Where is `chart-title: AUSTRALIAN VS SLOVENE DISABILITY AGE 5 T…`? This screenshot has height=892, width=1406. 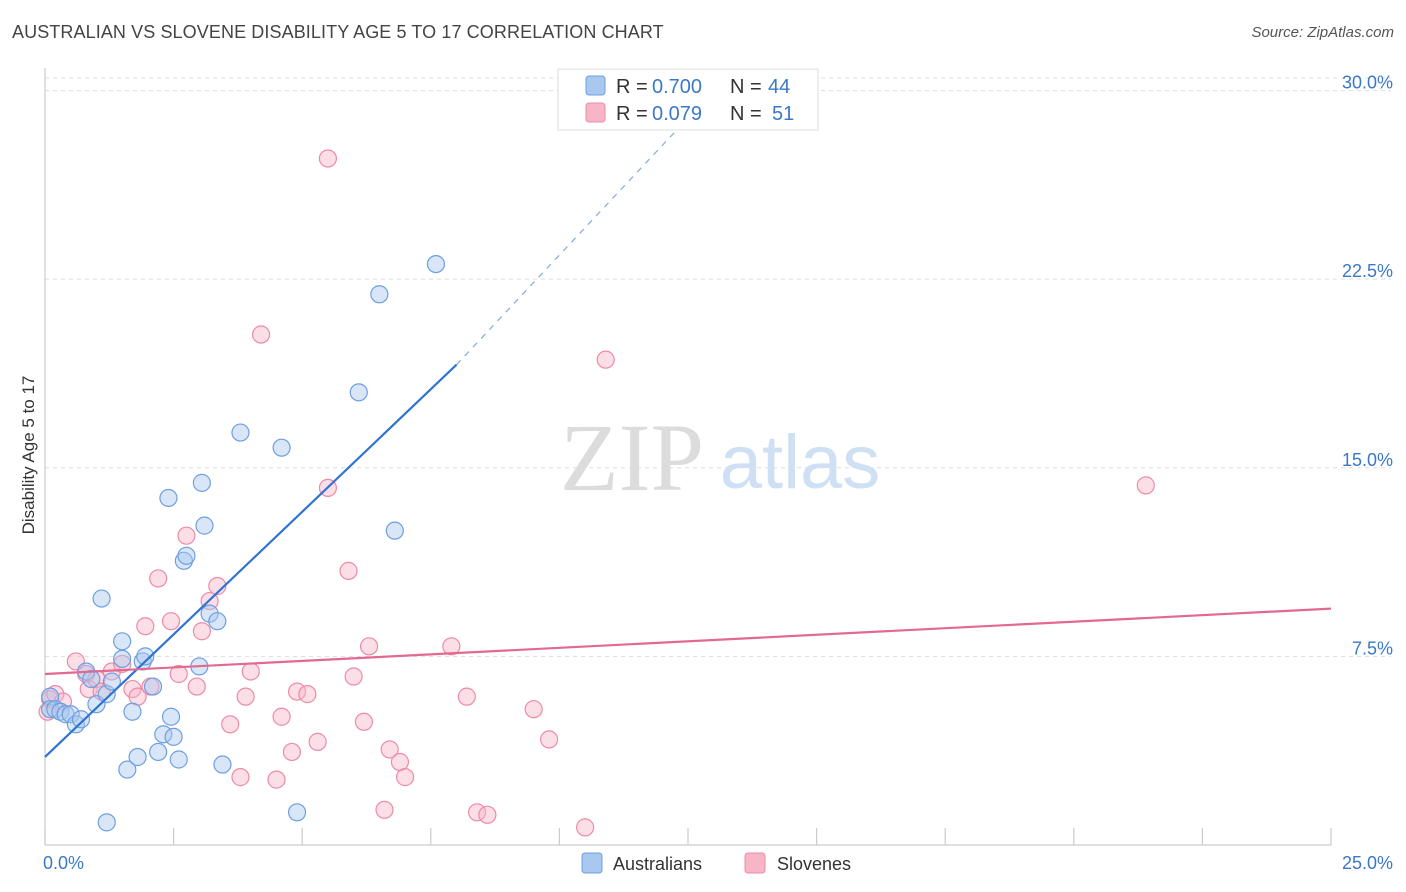
chart-title: AUSTRALIAN VS SLOVENE DISABILITY AGE 5 T… is located at coordinates (338, 32).